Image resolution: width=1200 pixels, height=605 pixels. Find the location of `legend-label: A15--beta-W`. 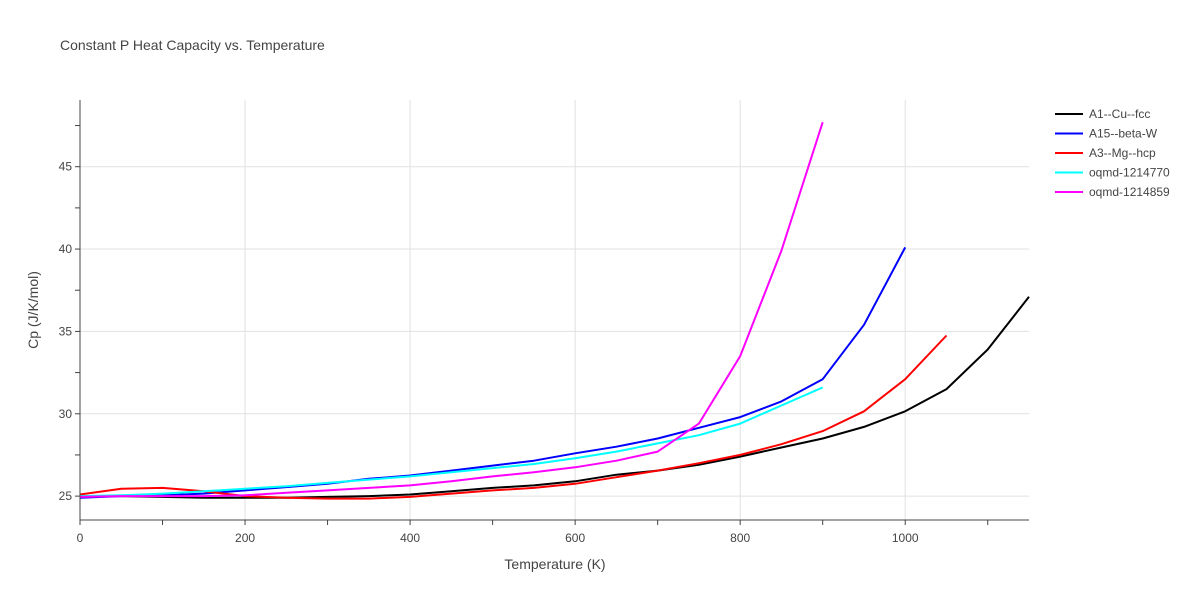

legend-label: A15--beta-W is located at coordinates (1123, 134).